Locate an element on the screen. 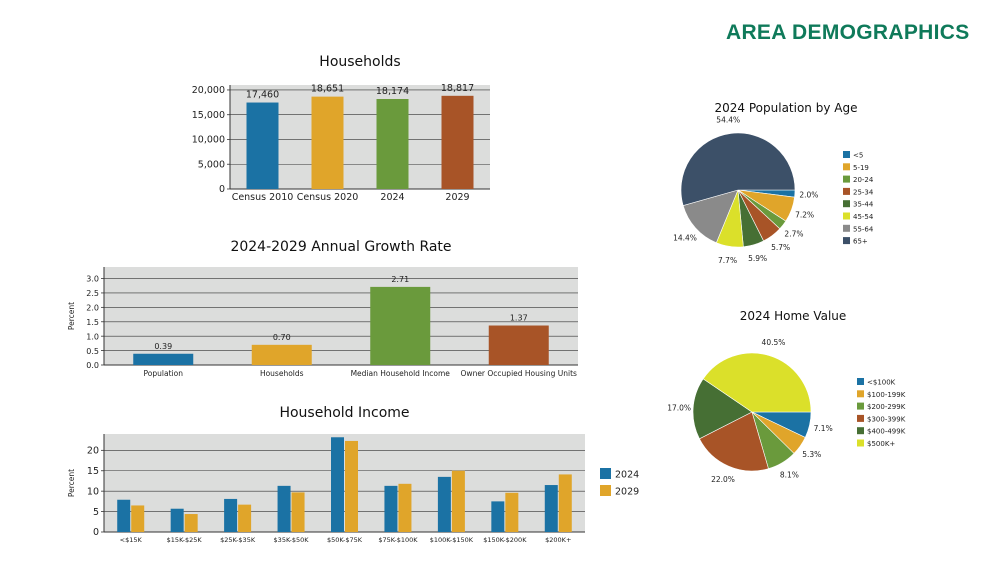 The image size is (984, 581). y-tick-label: 0.0 is located at coordinates (92, 365).